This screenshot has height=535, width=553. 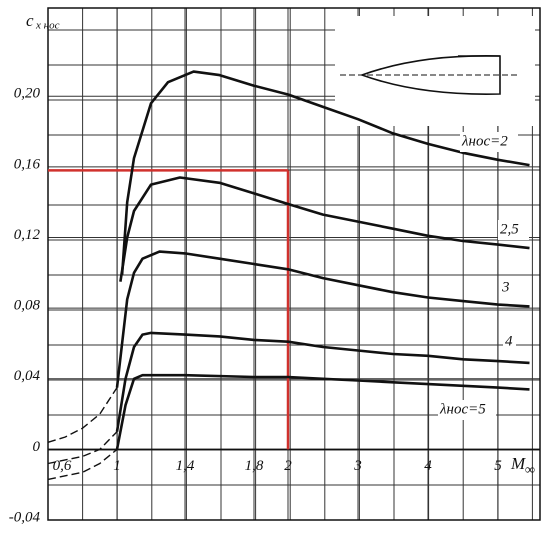 I want to click on x-tick-label: 0,6, so click(x=62, y=466).